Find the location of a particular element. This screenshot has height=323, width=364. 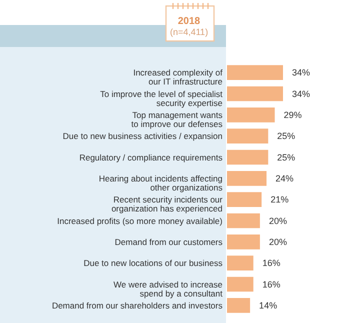

y-tick-label: Hearing about incidents affecting other organizations is located at coordinates (160, 182).